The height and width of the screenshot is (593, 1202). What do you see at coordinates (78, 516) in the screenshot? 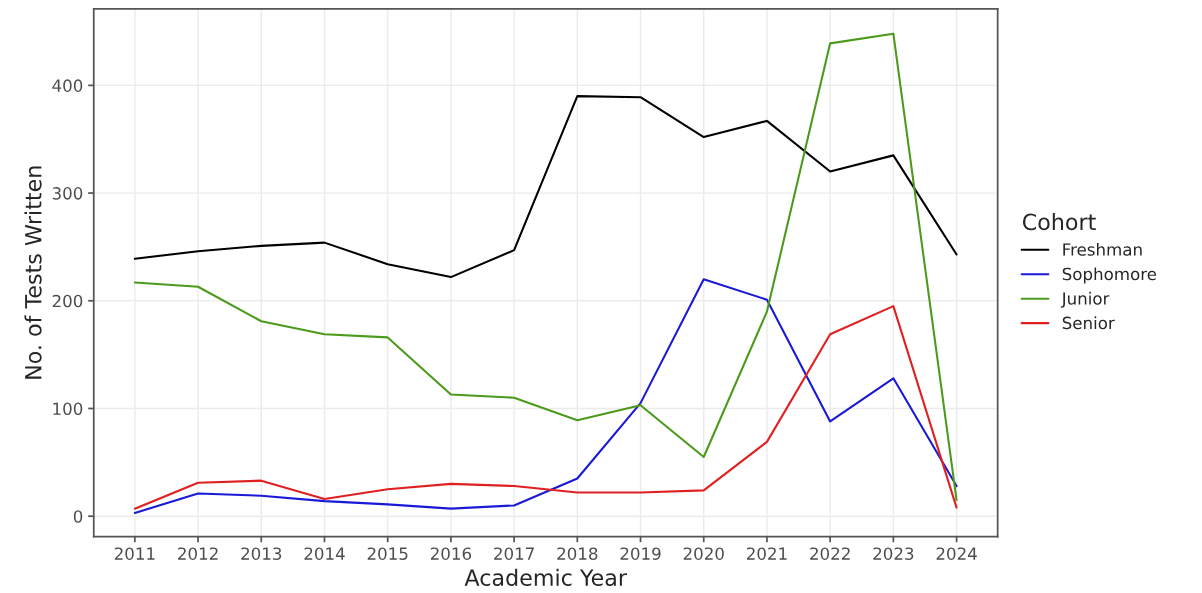
I see `y-tick-label: 0` at bounding box center [78, 516].